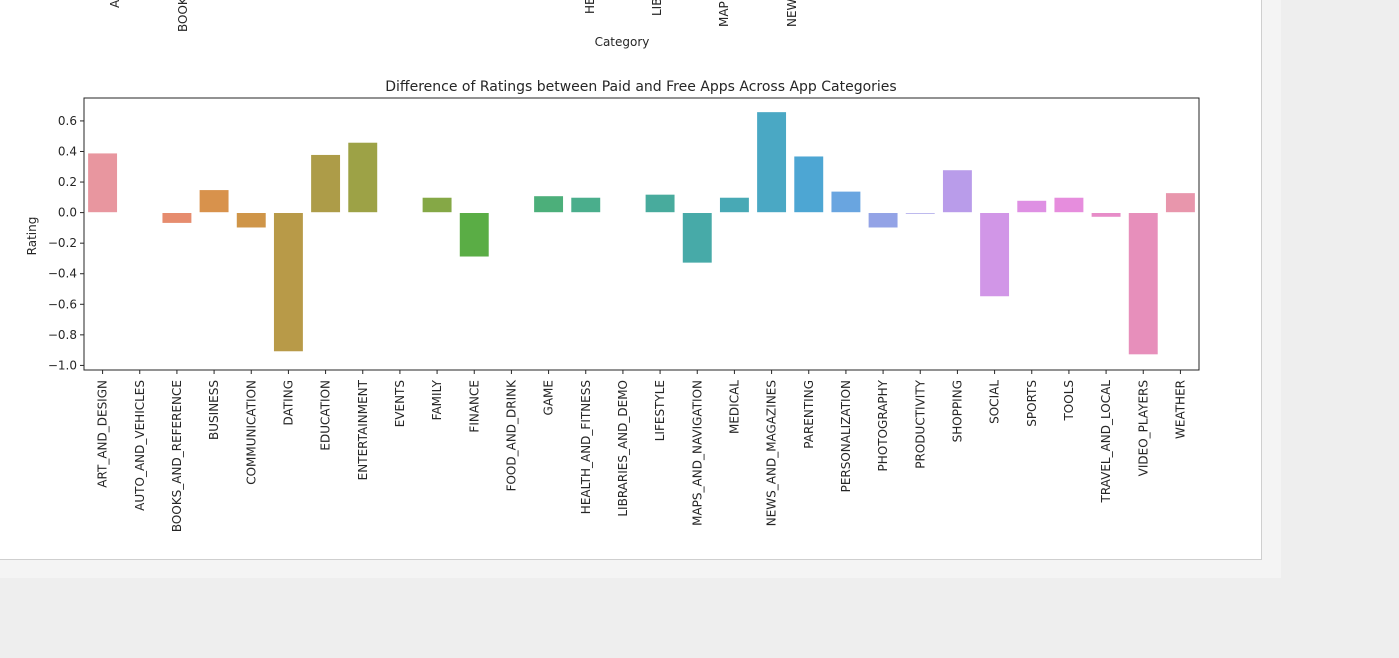 The width and height of the screenshot is (1399, 658). What do you see at coordinates (177, 456) in the screenshot?
I see `x-tick-label: BOOKS_AND_REFERENCE` at bounding box center [177, 456].